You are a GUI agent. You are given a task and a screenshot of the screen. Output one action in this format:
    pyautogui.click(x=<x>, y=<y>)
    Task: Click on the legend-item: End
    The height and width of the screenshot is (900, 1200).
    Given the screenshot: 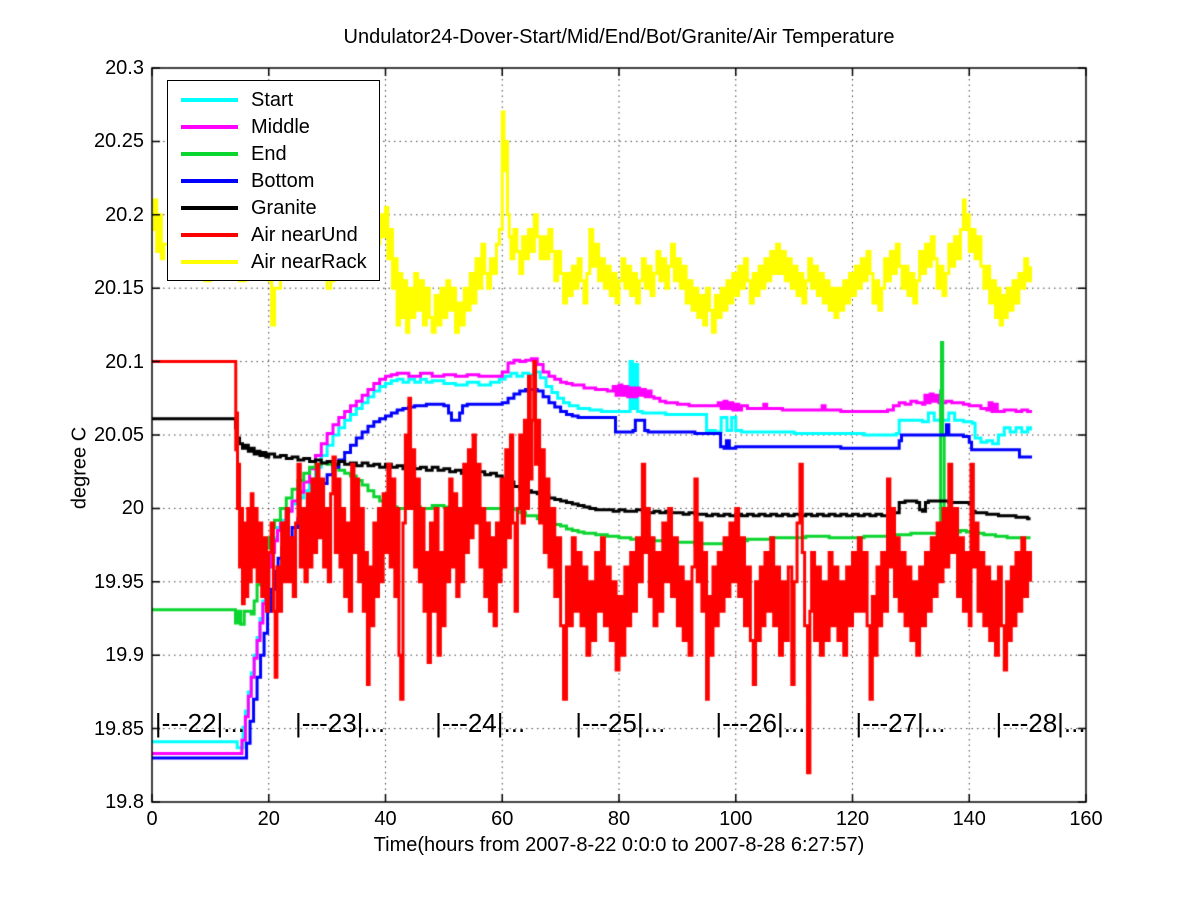 What is the action you would take?
    pyautogui.click(x=273, y=153)
    